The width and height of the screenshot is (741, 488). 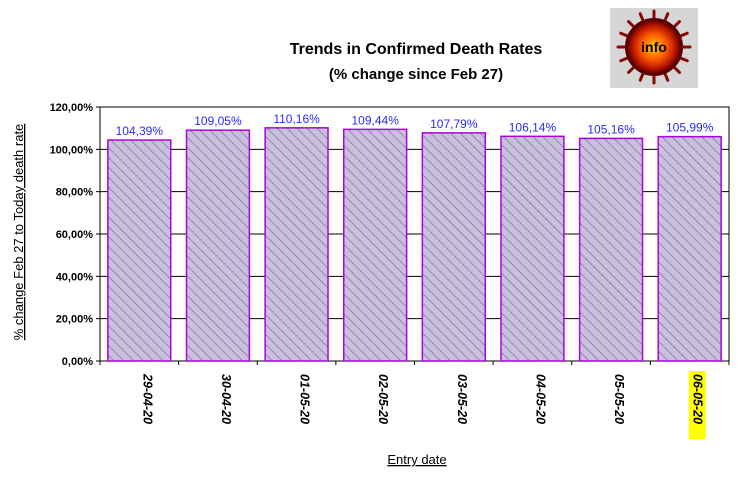 What do you see at coordinates (416, 74) in the screenshot?
I see `chart-subtitle: (% change since Feb 27)` at bounding box center [416, 74].